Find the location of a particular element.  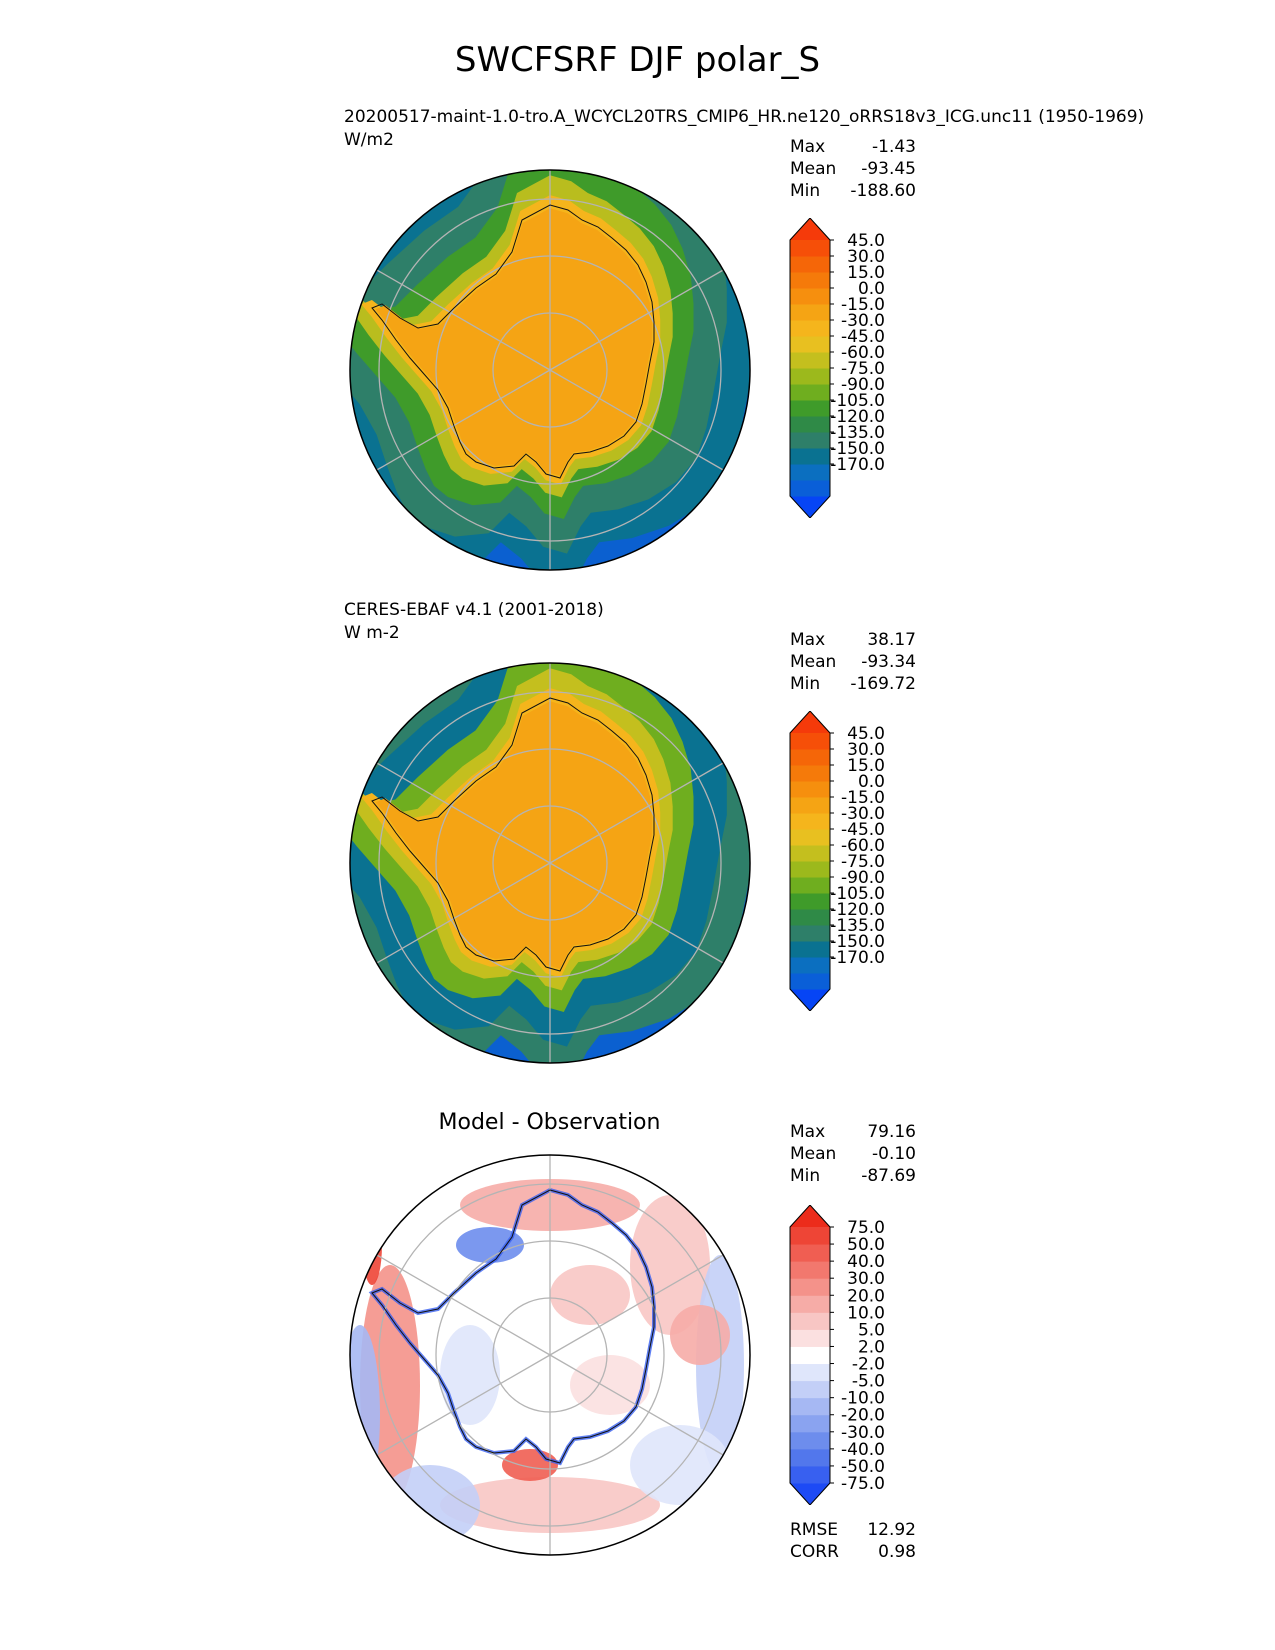

max-value: 38.17 is located at coordinates (891, 640).